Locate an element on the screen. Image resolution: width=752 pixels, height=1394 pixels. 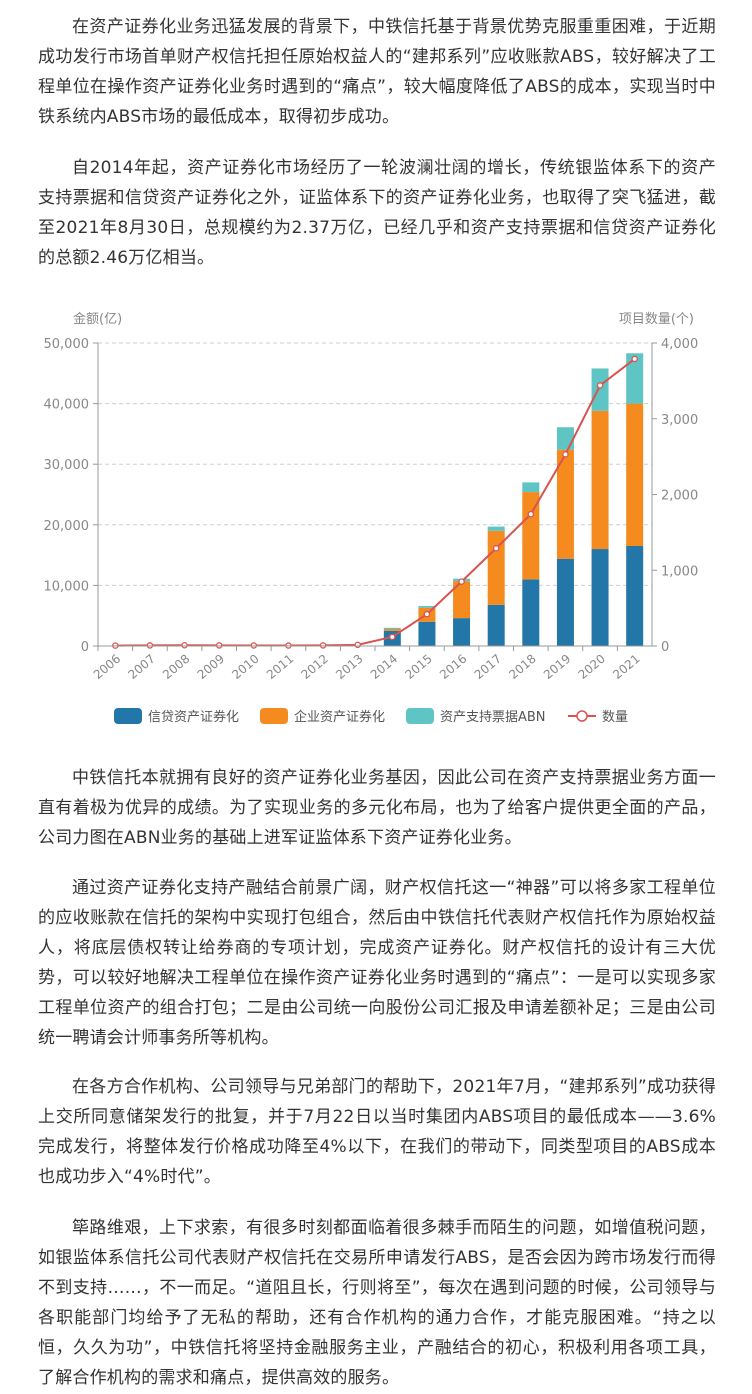
chart-legend: 信贷资产证券化 企业资产证券化 资产支持票据ABN 数量 is located at coordinates (371, 716).